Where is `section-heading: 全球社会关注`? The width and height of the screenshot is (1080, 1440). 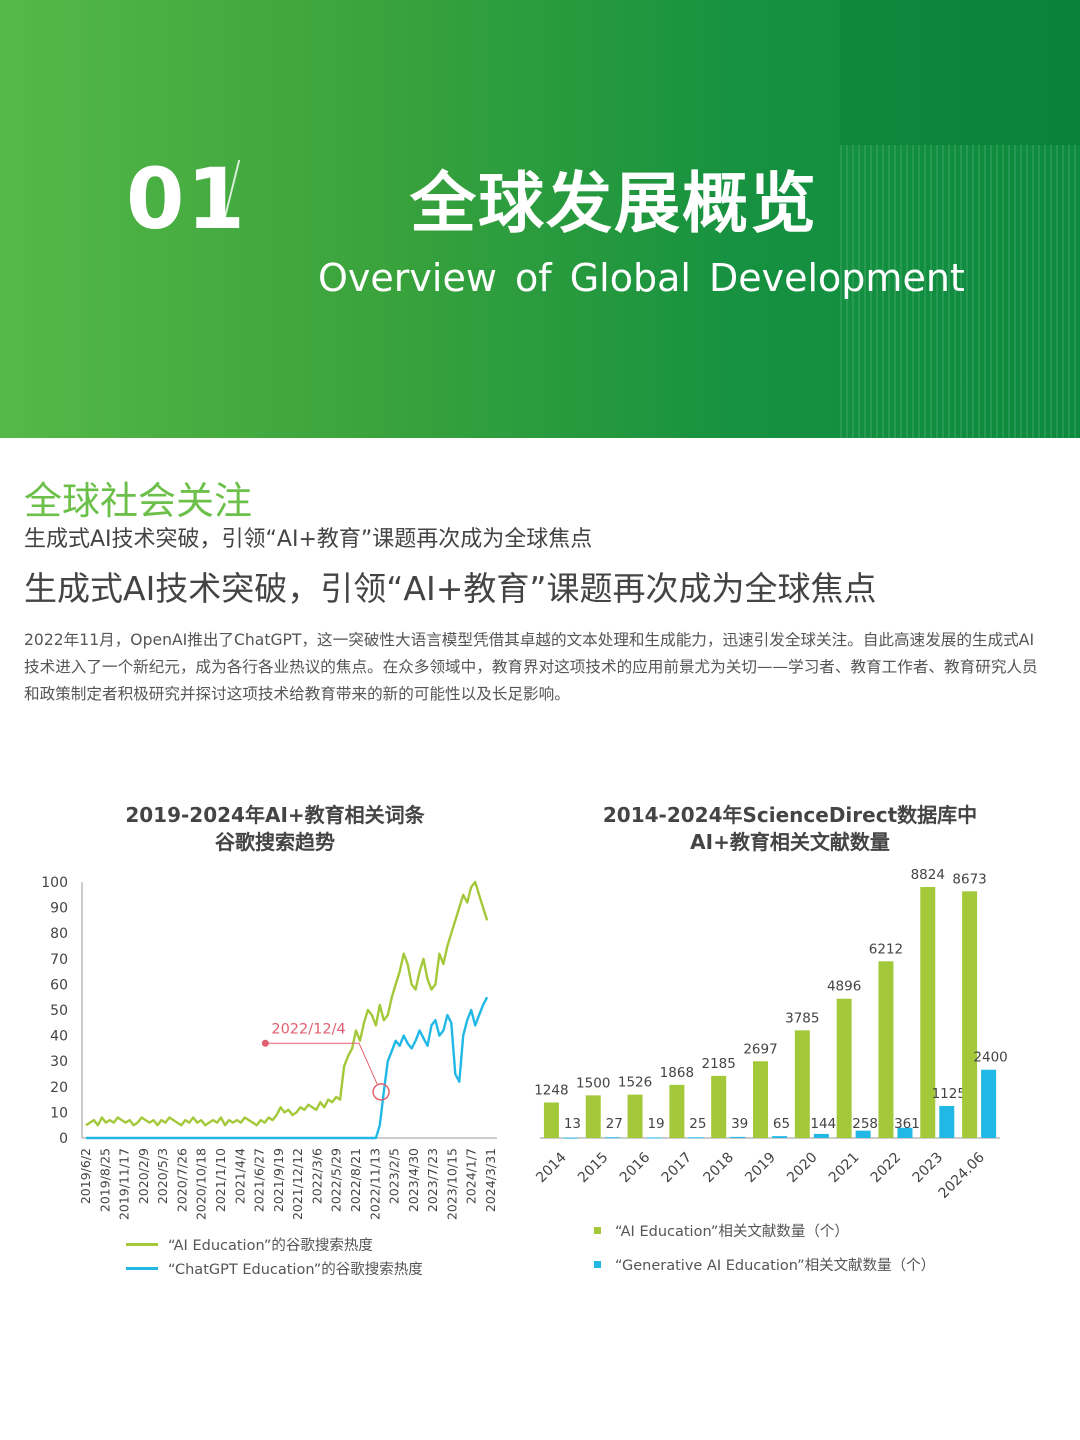
section-heading: 全球社会关注 is located at coordinates (138, 501).